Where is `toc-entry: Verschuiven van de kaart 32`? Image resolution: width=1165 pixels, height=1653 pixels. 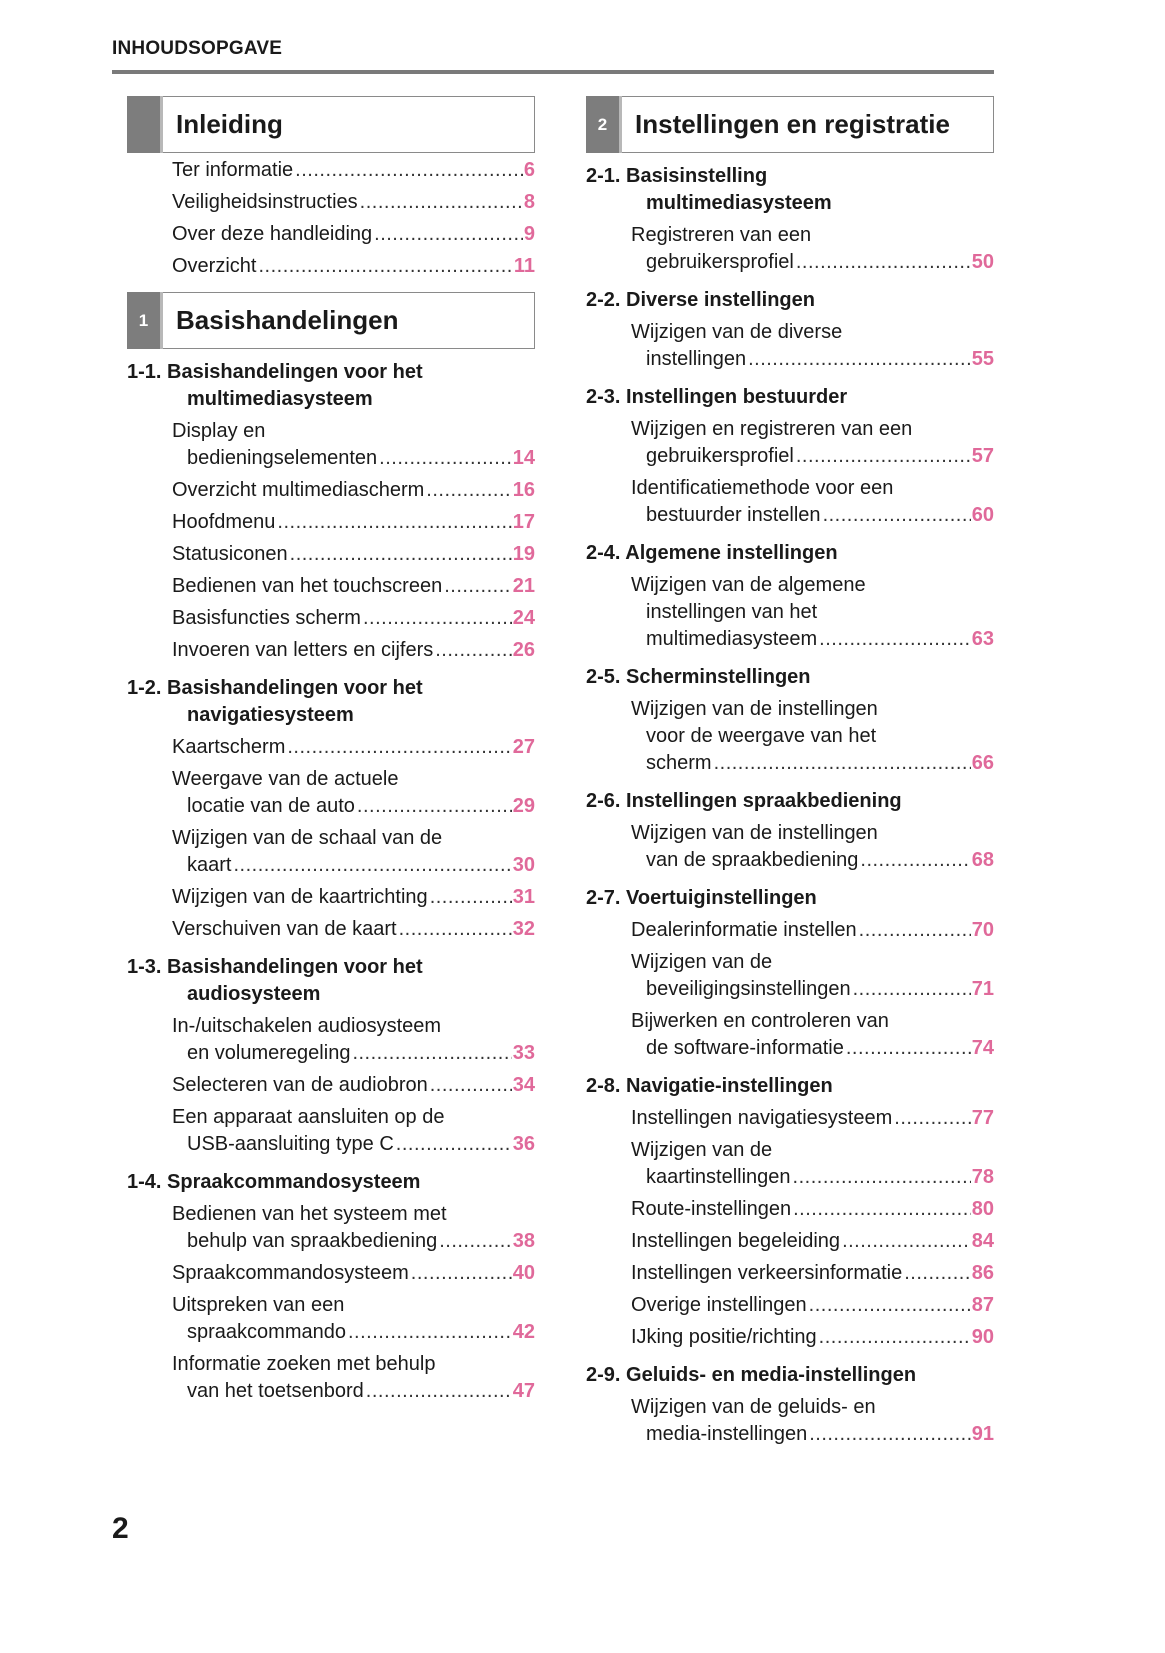 toc-entry: Verschuiven van de kaart 32 is located at coordinates (331, 929).